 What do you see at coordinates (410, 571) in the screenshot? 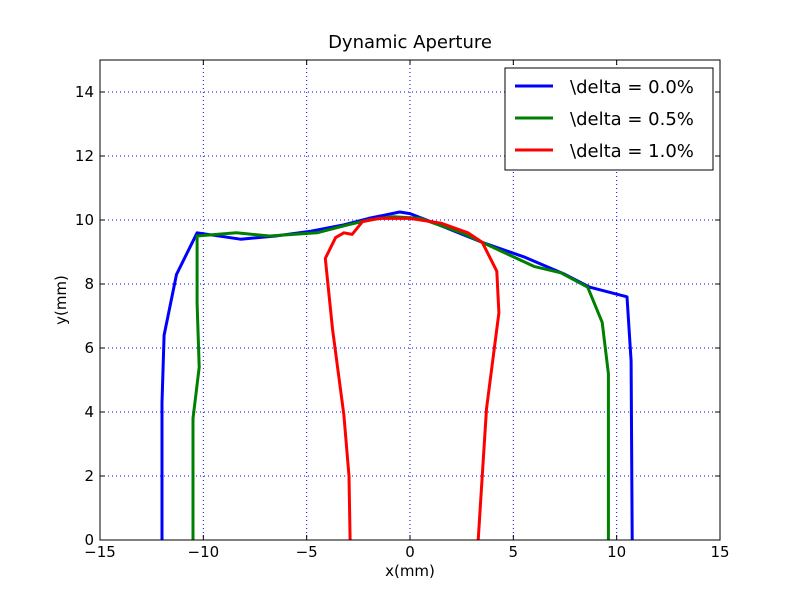
I see `x-axis-label: x(mm)` at bounding box center [410, 571].